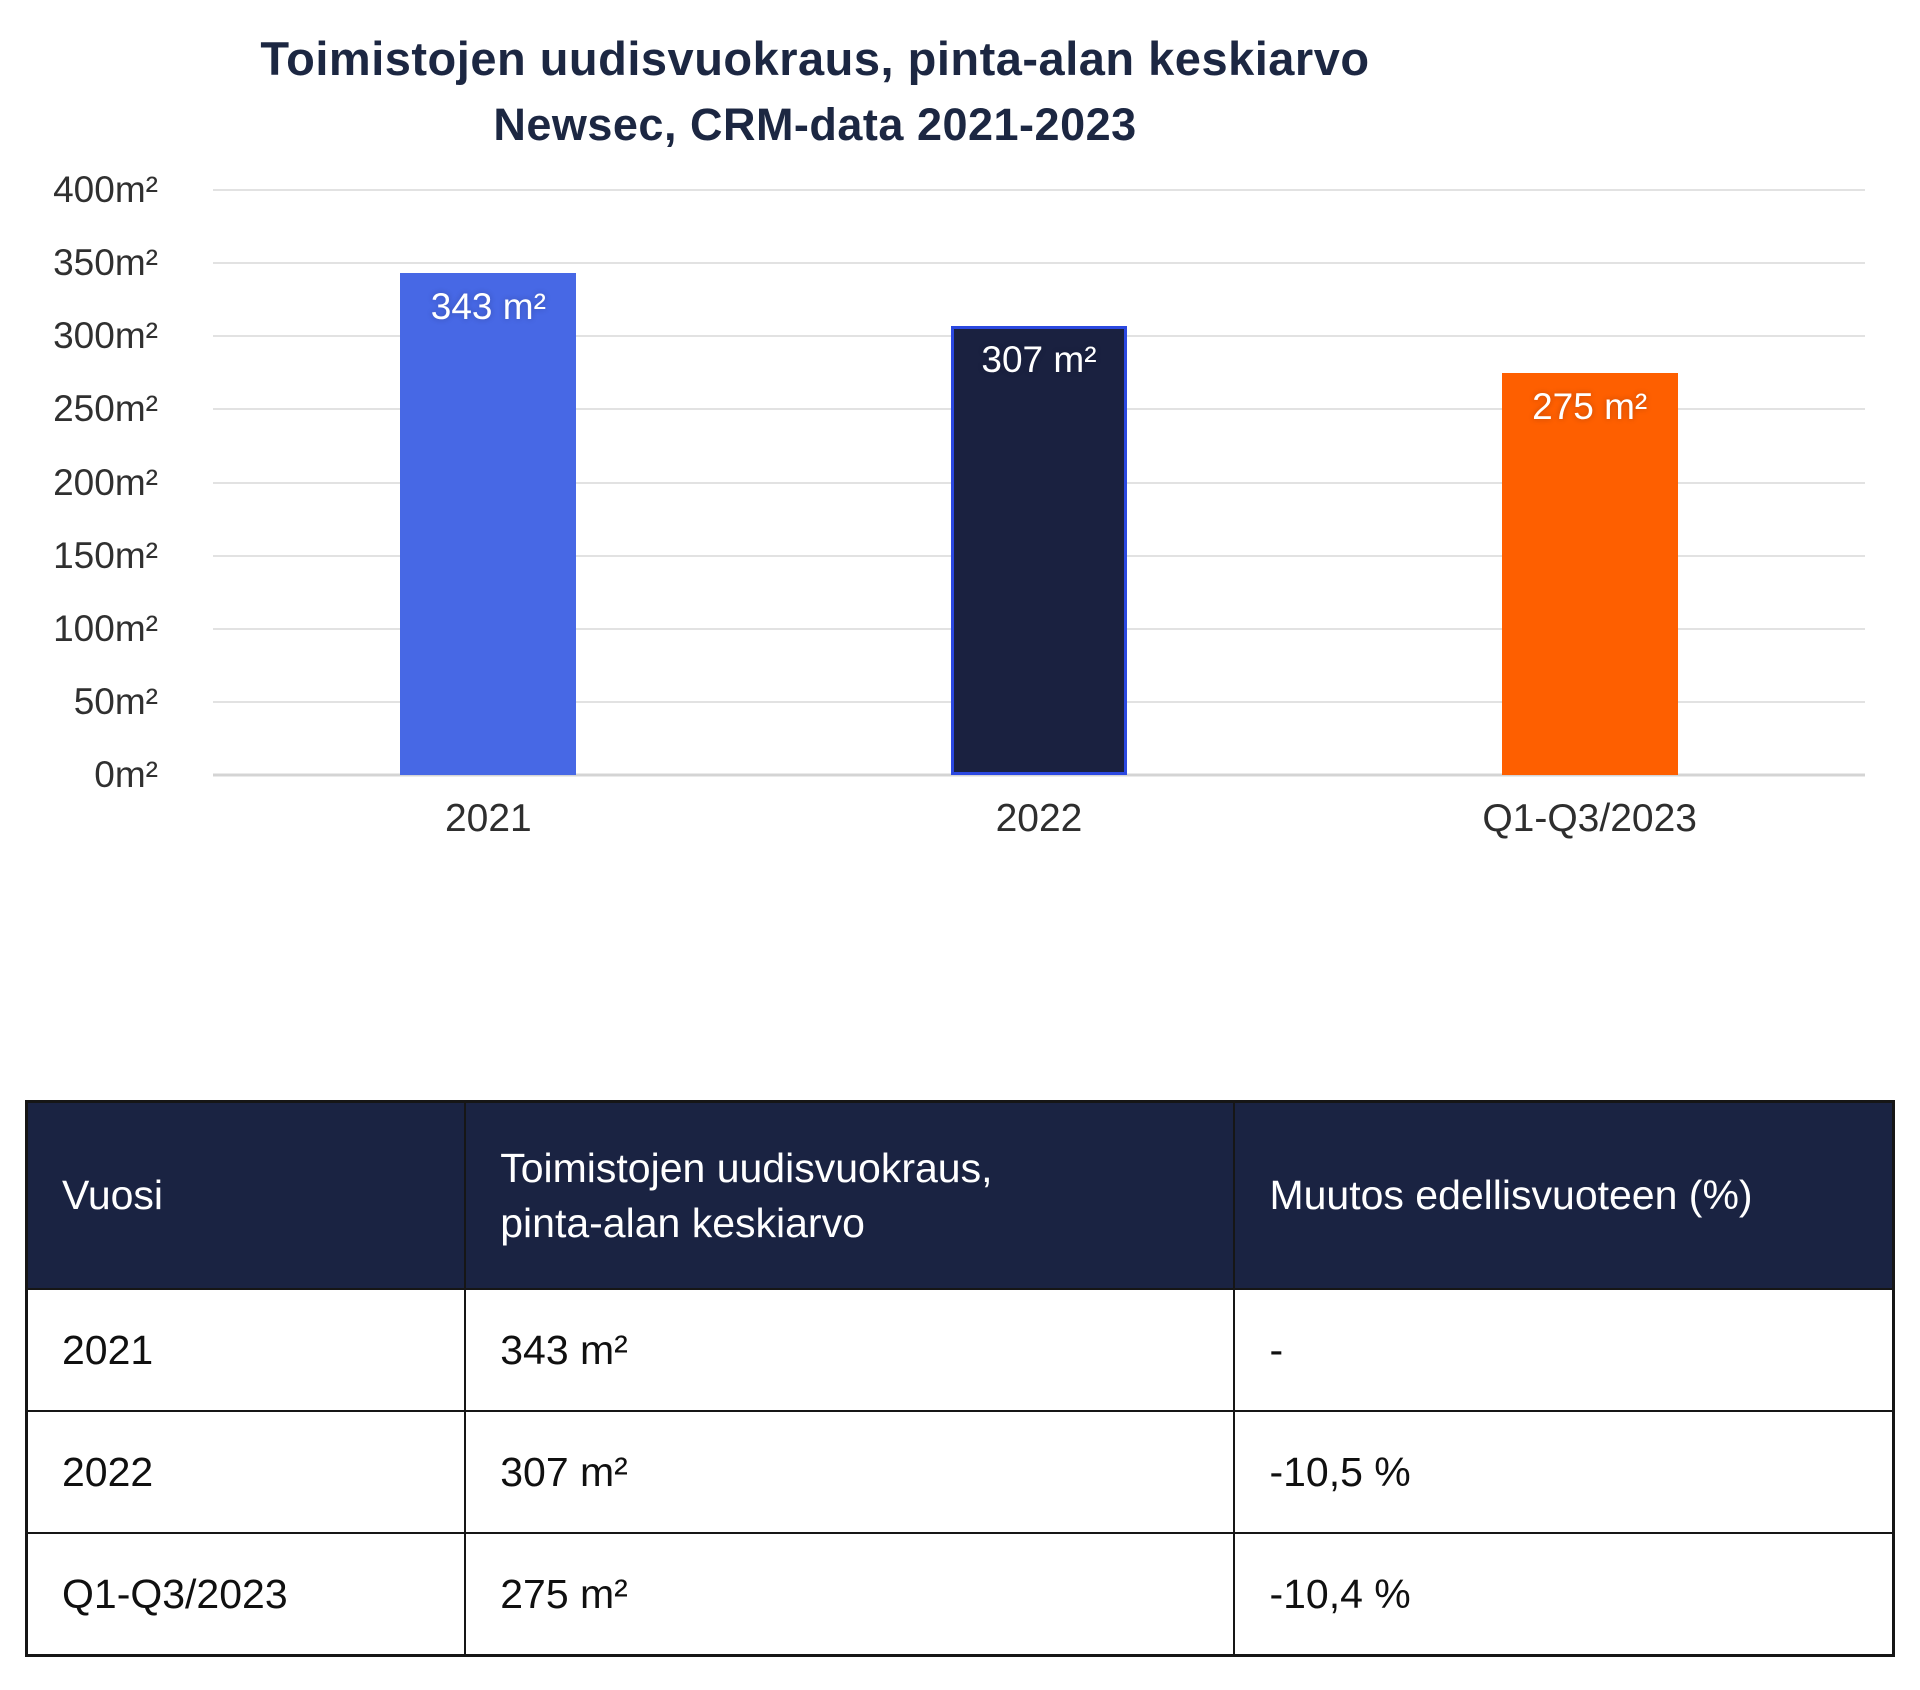 The image size is (1920, 1690). Describe the element at coordinates (1039, 818) in the screenshot. I see `x-axis-label: 2022` at that location.